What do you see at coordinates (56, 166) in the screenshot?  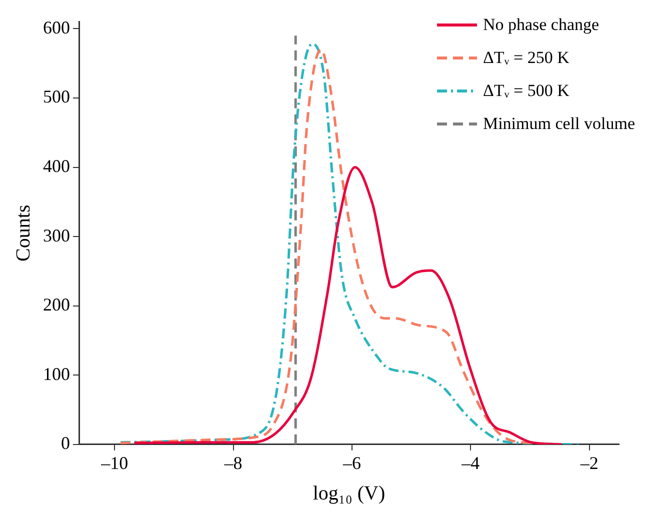 I see `y-tick-label: 400` at bounding box center [56, 166].